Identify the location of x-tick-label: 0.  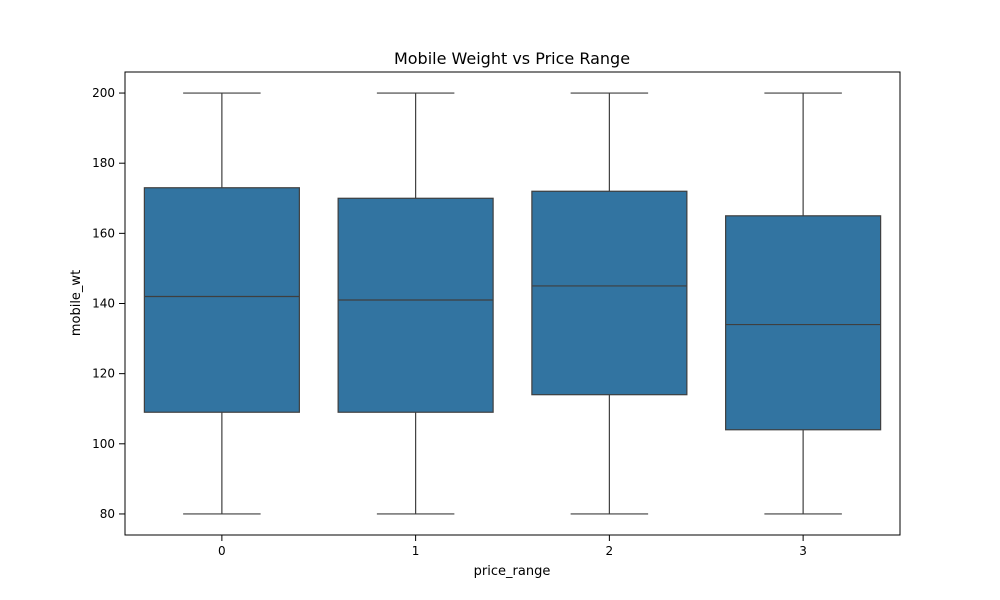
(222, 551).